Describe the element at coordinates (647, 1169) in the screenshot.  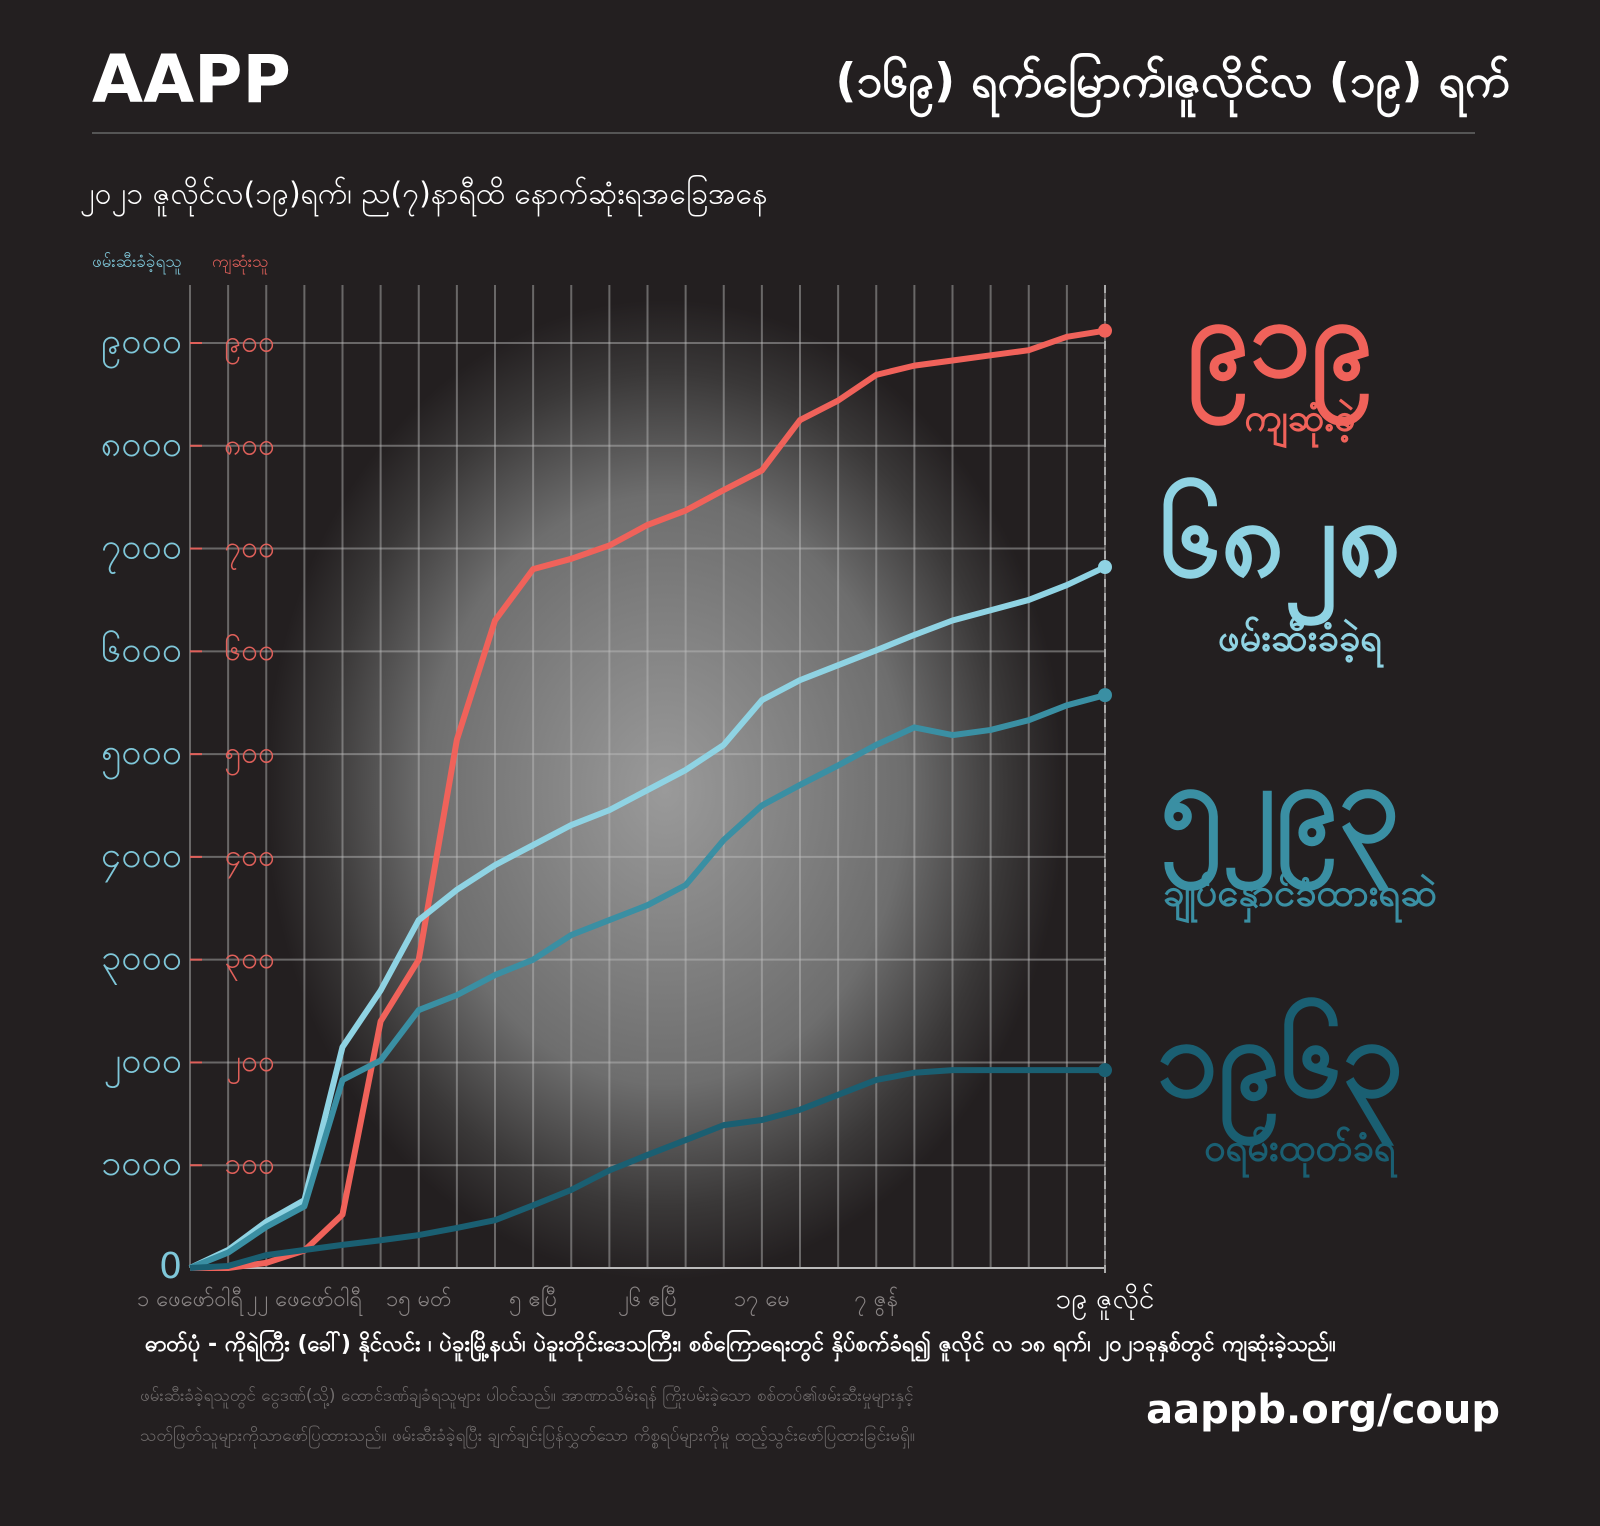
I see `series-line` at that location.